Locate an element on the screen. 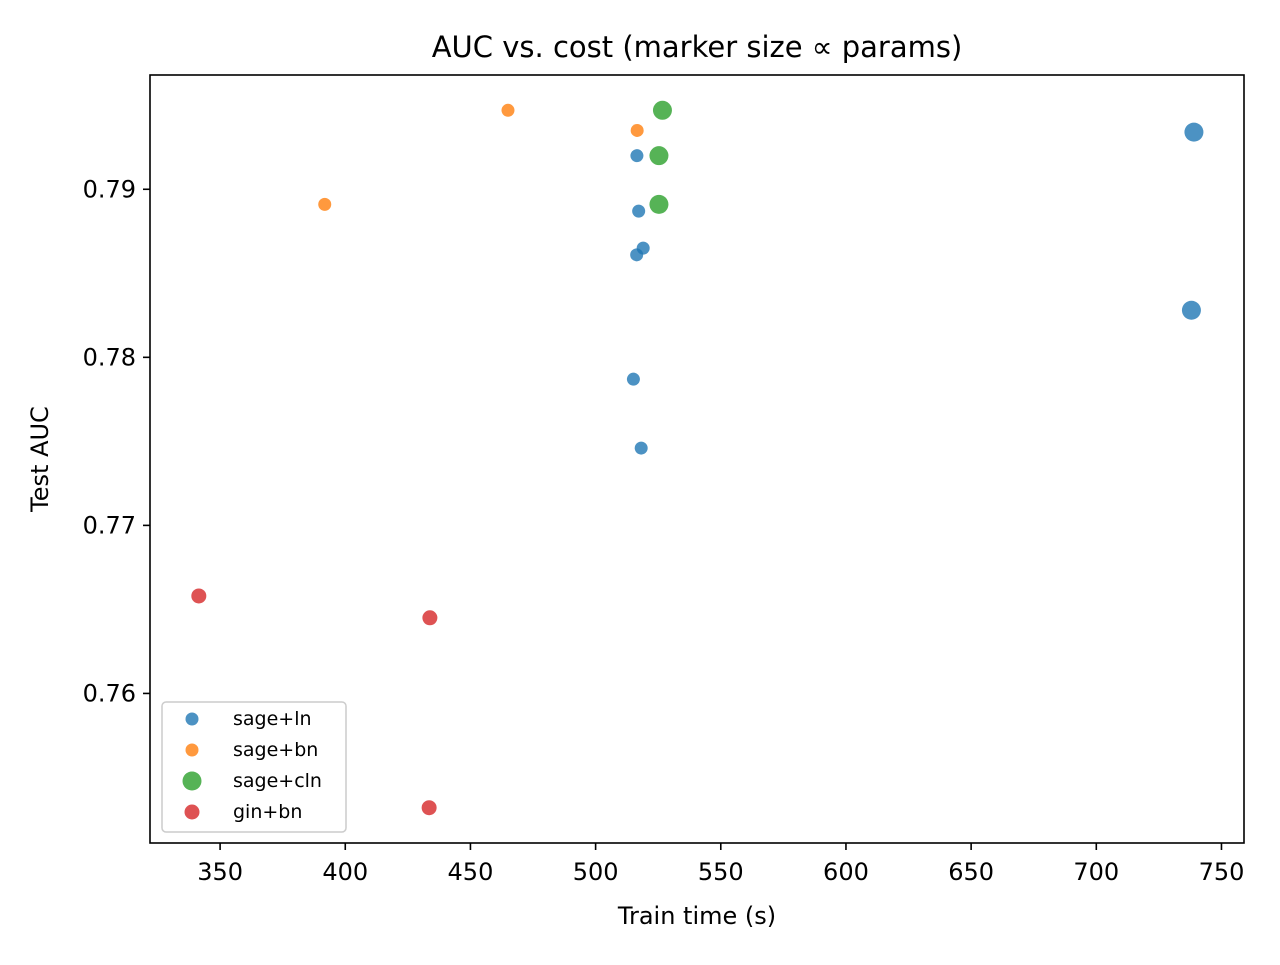  x-tick-label: 750 is located at coordinates (1222, 872).